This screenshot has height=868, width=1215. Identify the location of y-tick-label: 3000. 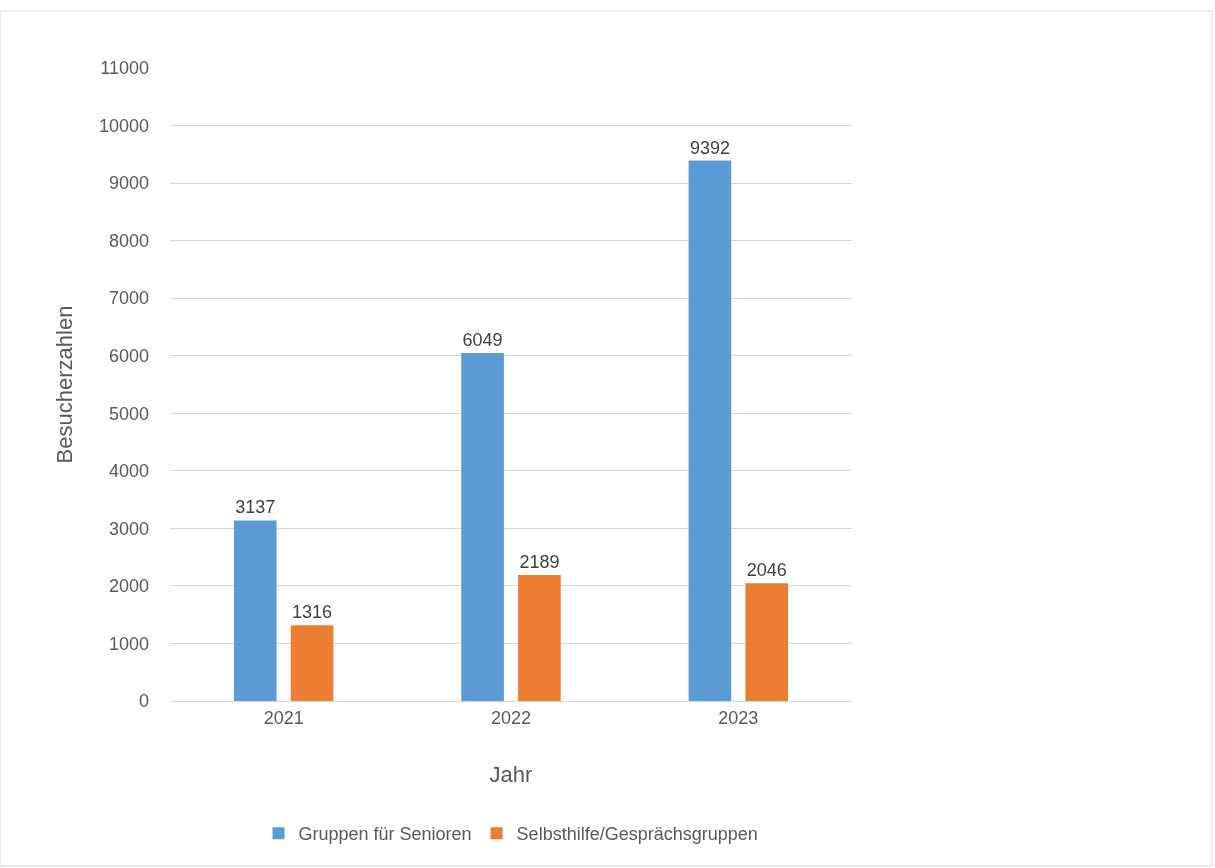
(128, 528).